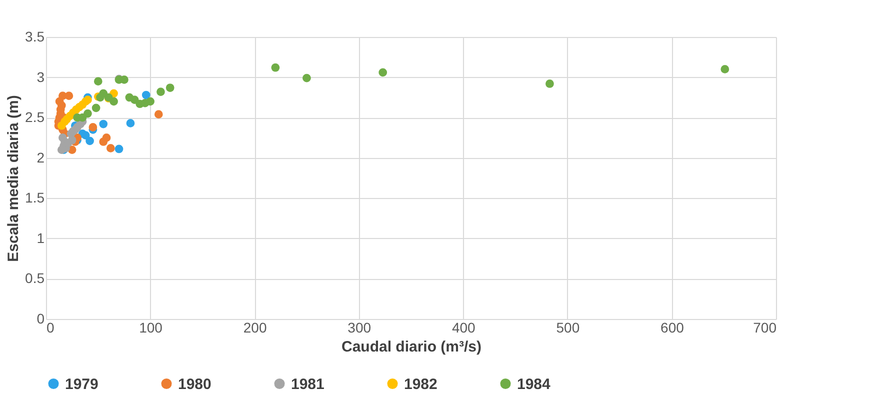  I want to click on x-tick-label: 500, so click(568, 328).